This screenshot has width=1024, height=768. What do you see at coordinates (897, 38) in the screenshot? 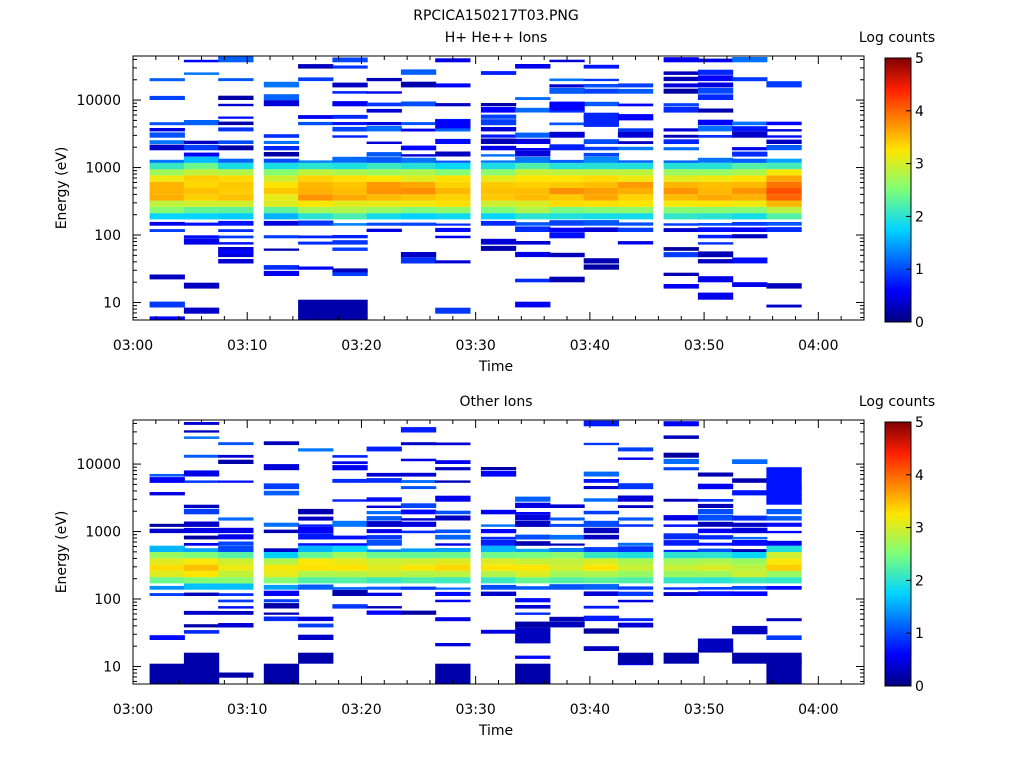
I see `colorbar-label: Log counts` at bounding box center [897, 38].